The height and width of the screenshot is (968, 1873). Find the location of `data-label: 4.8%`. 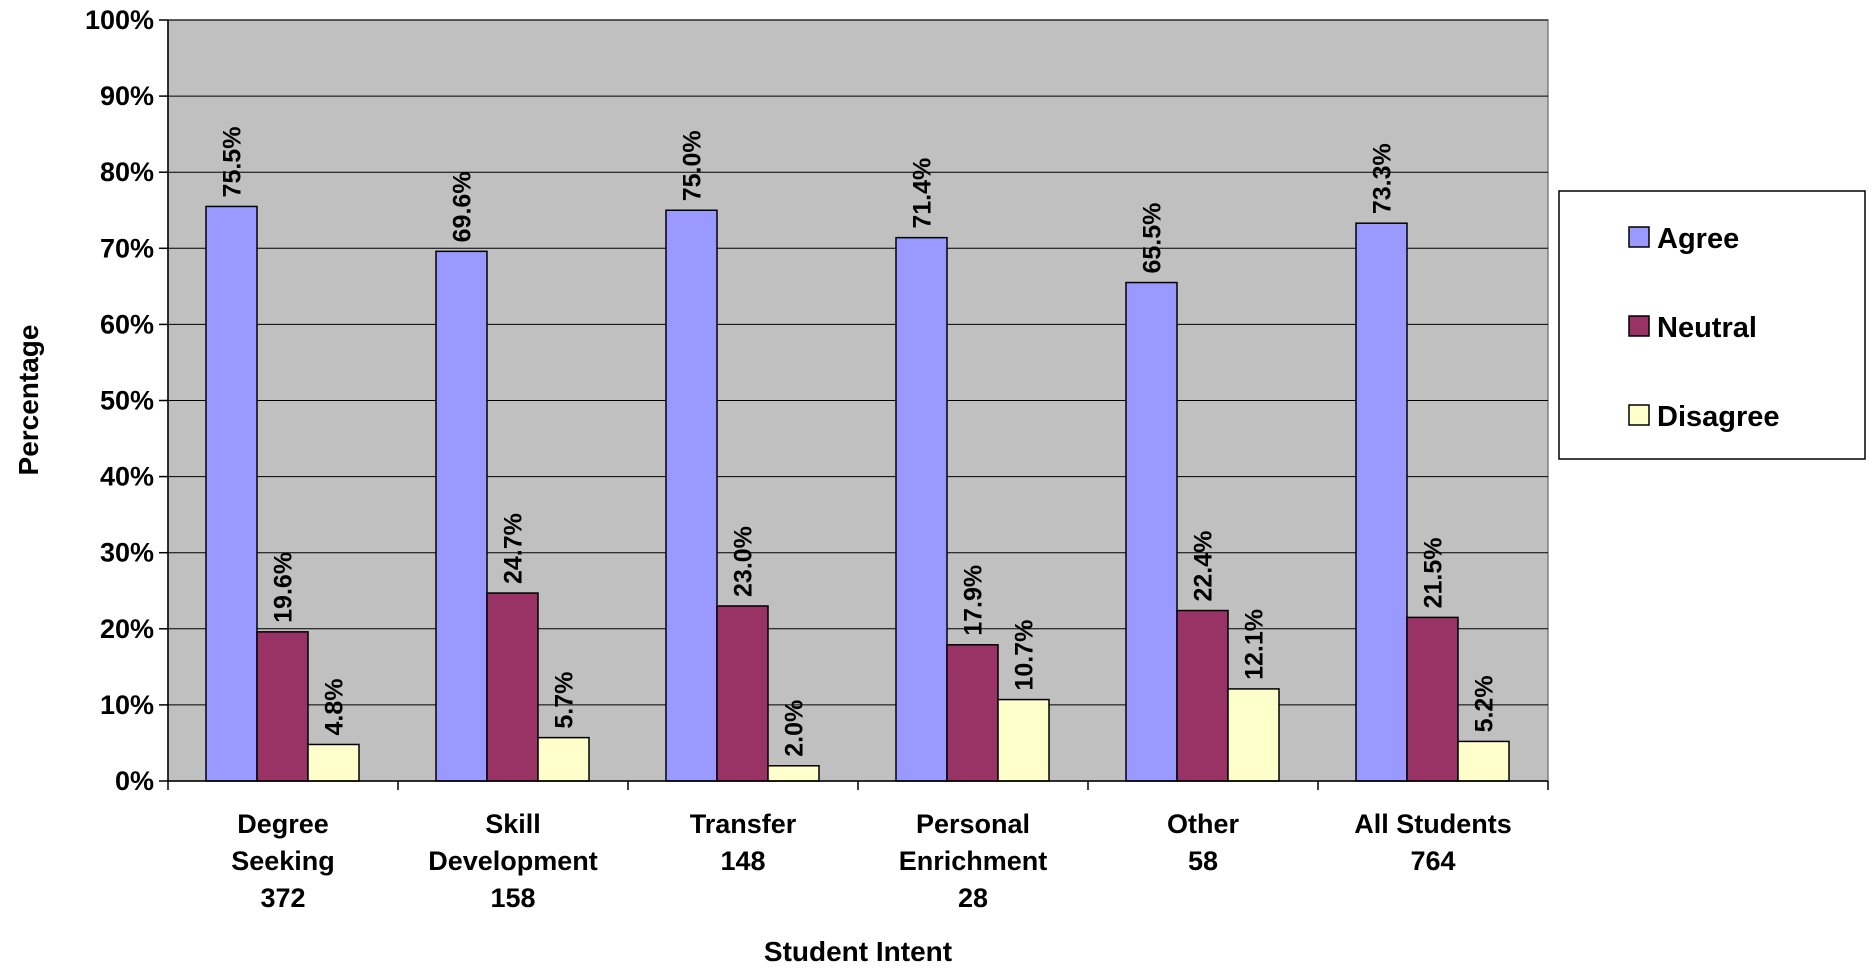

data-label: 4.8% is located at coordinates (335, 706).